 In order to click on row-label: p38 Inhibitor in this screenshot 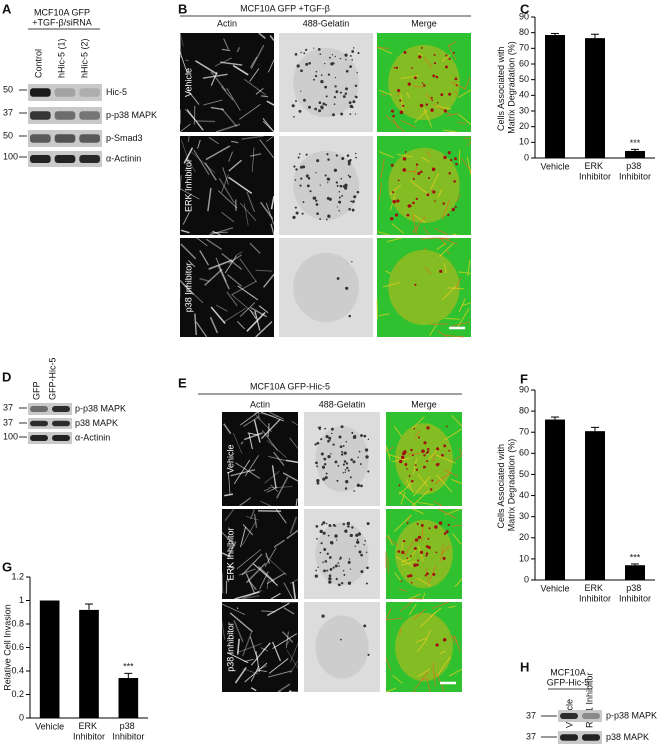, I will do `click(188, 288)`.